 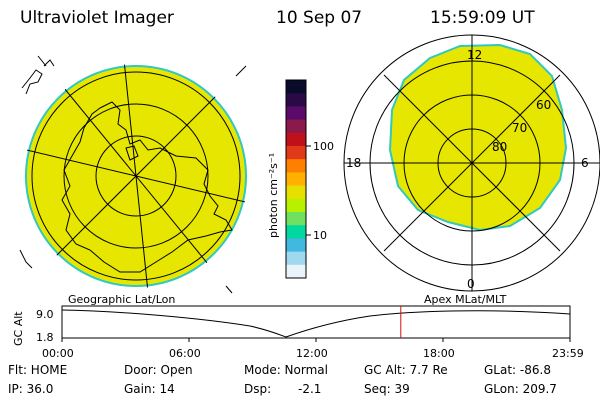 I want to click on altitude-plot-frame, so click(x=316, y=322).